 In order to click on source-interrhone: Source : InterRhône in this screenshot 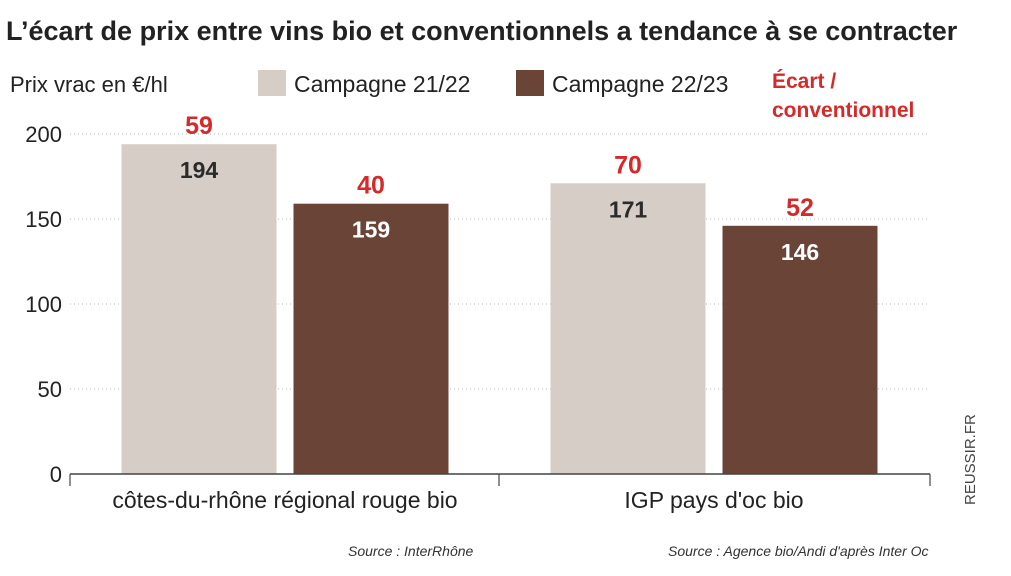, I will do `click(411, 551)`.